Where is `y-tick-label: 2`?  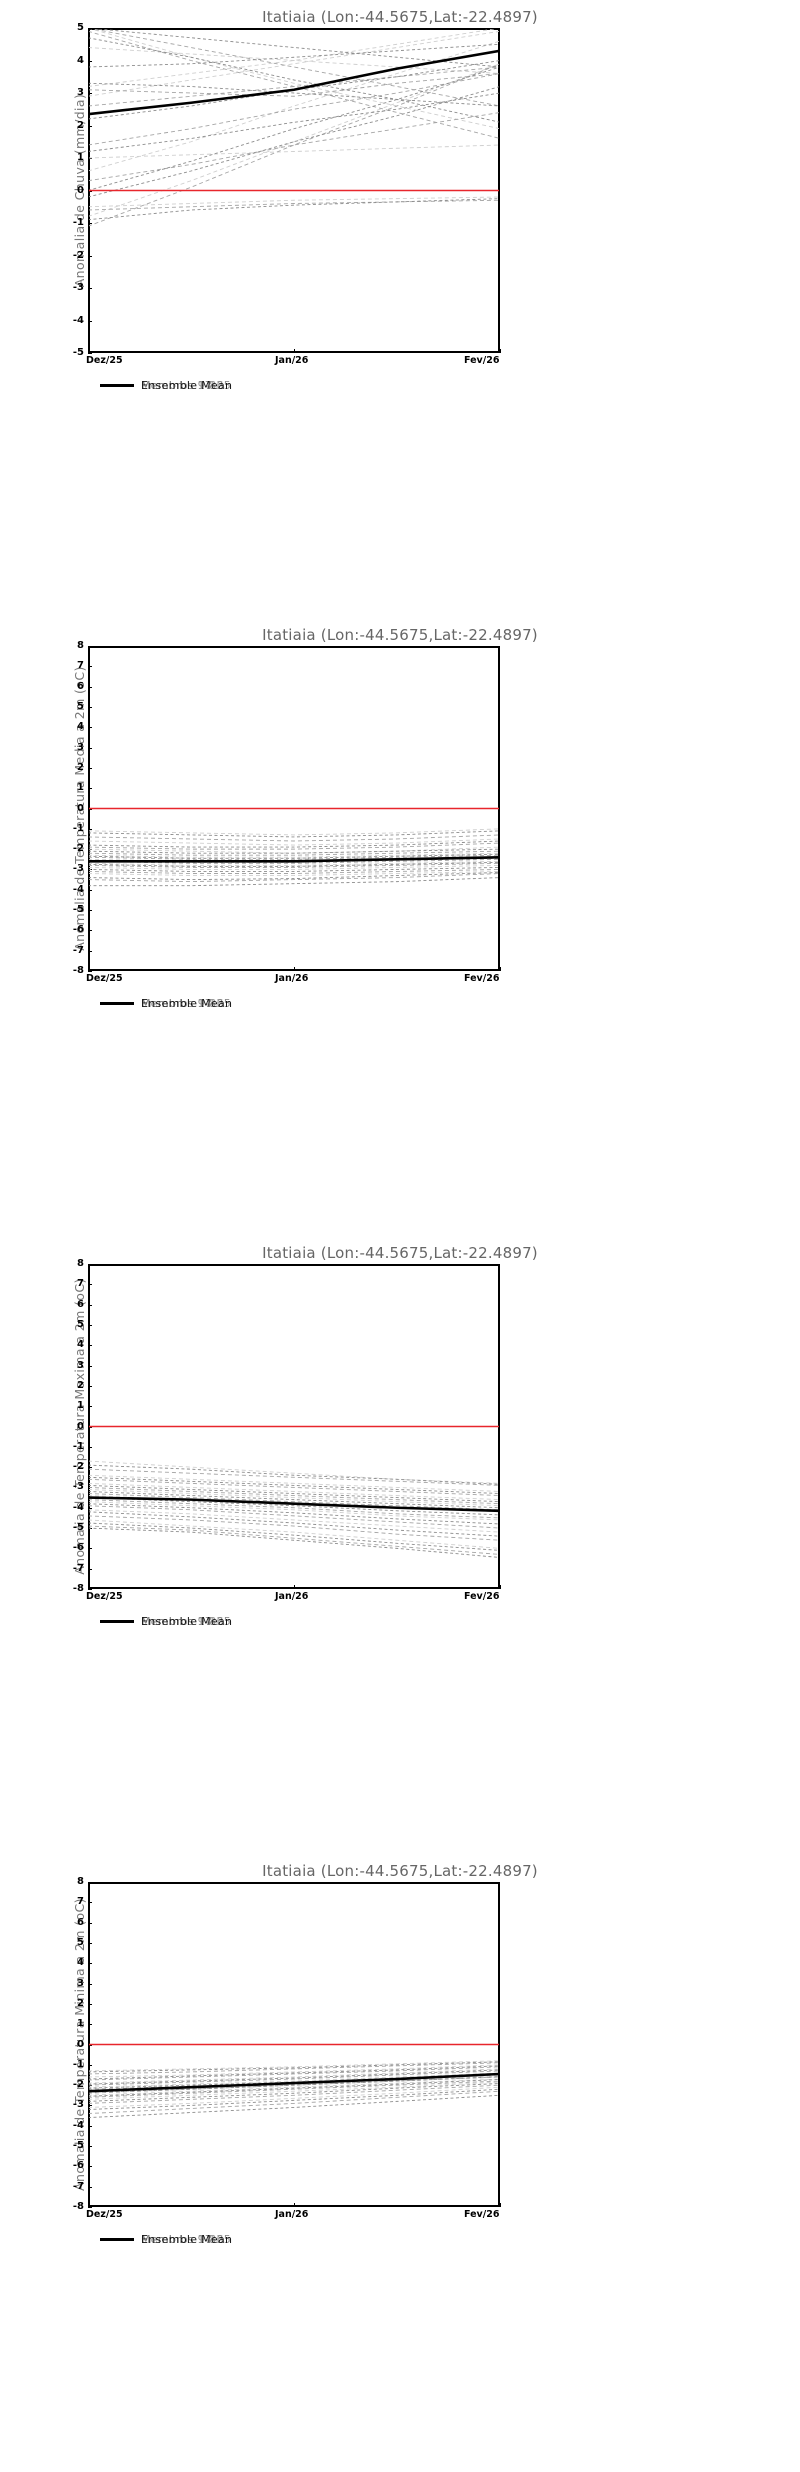 y-tick-label: 2 is located at coordinates (80, 767).